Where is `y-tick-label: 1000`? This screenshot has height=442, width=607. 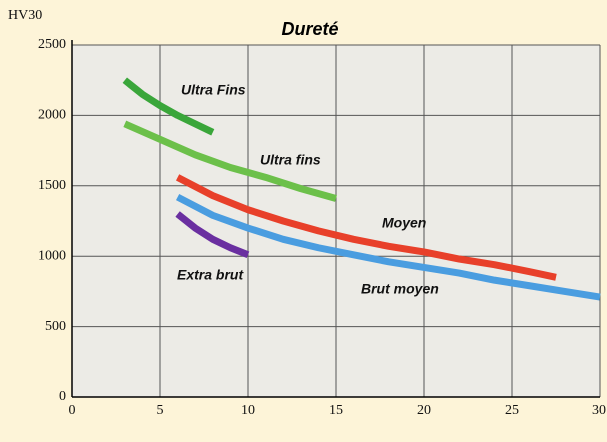
y-tick-label: 1000 is located at coordinates (52, 255).